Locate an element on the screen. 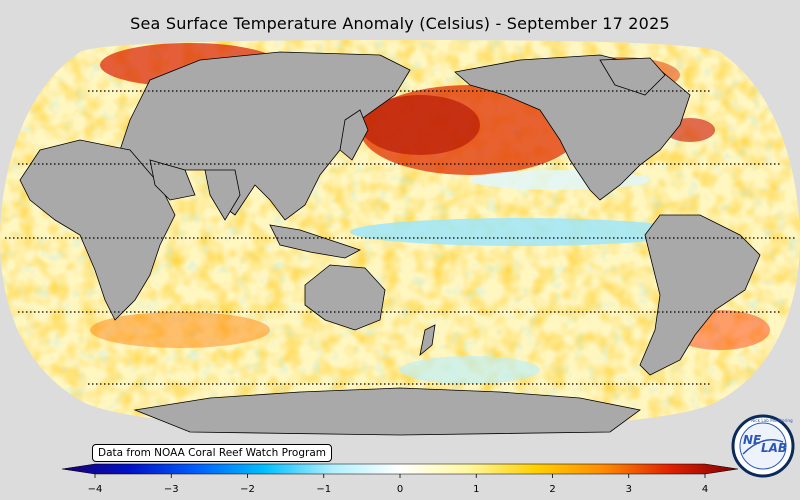  data-credit-box: Data from NOAA Coral Reef Watch Program is located at coordinates (212, 453).